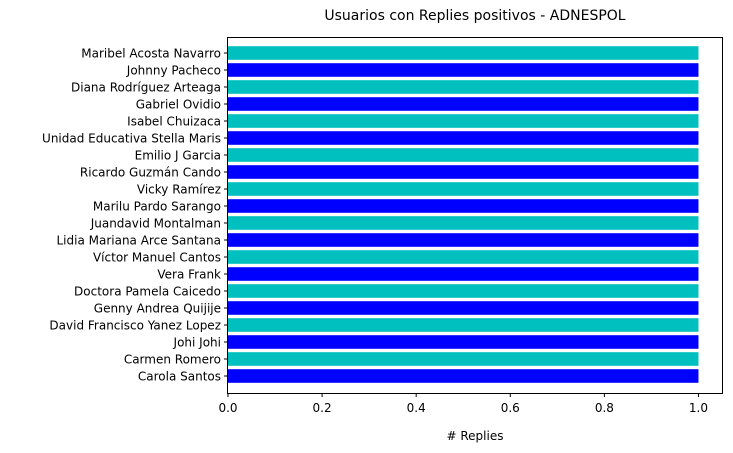 The height and width of the screenshot is (453, 733). What do you see at coordinates (147, 291) in the screenshot?
I see `y-tick-label: Doctora Pamela Caicedo` at bounding box center [147, 291].